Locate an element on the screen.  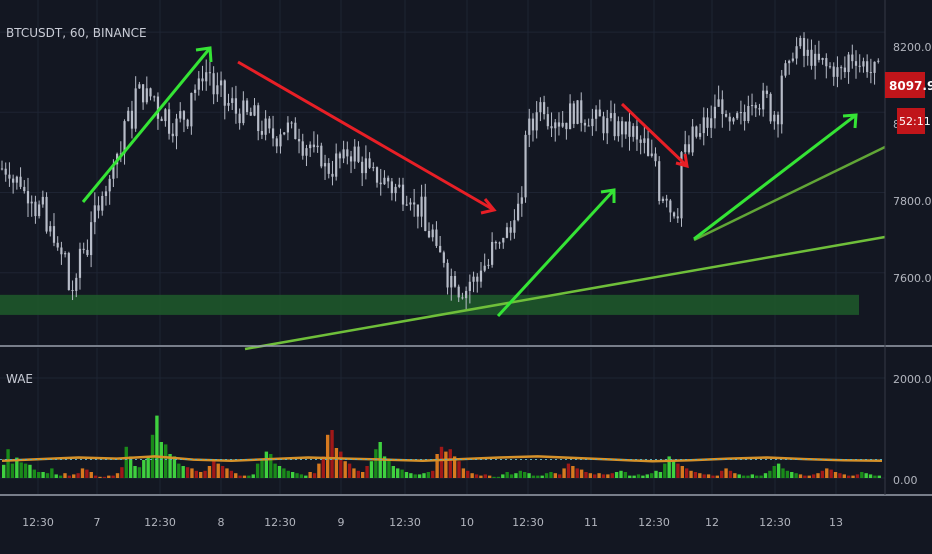
trendline-long is located at coordinates (565, 293).